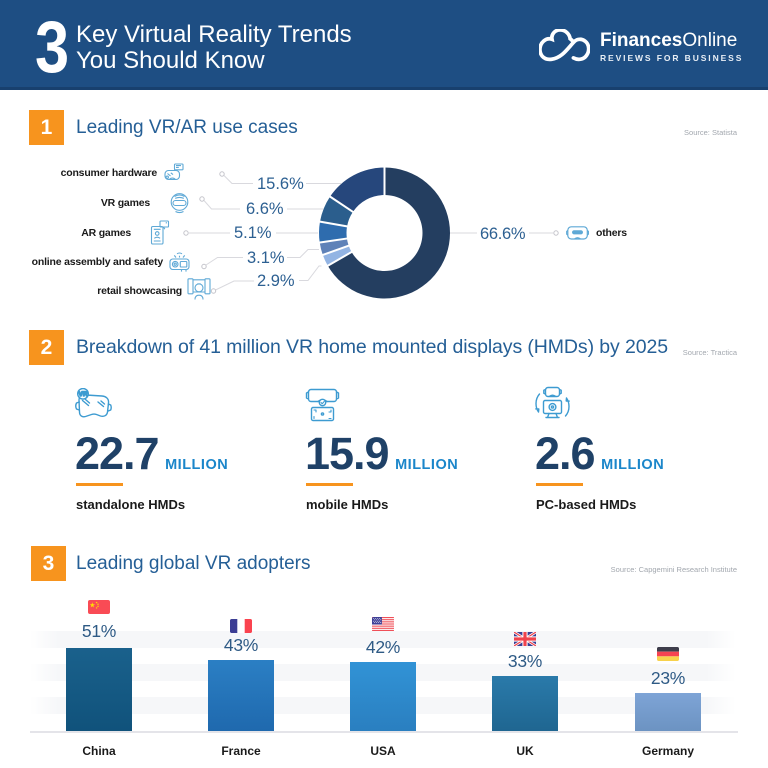 This screenshot has width=768, height=768. Describe the element at coordinates (82, 394) in the screenshot. I see `svg-text: VR` at that location.